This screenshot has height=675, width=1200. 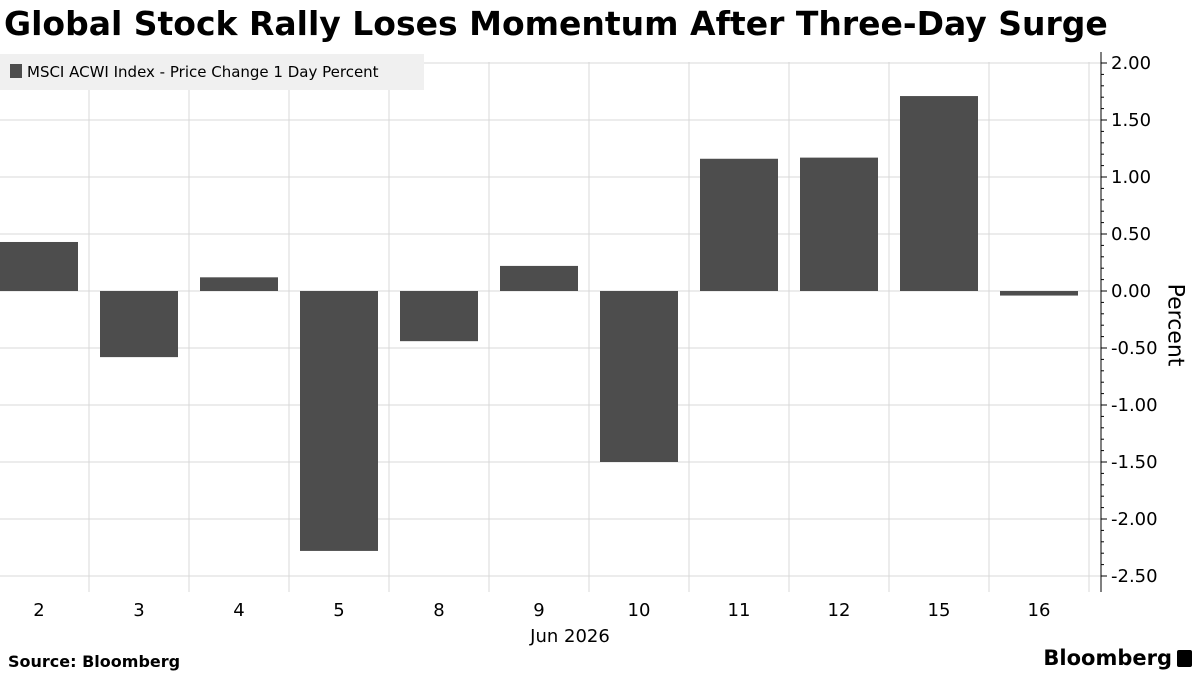 What do you see at coordinates (1039, 610) in the screenshot?
I see `x-tick-label: 16` at bounding box center [1039, 610].